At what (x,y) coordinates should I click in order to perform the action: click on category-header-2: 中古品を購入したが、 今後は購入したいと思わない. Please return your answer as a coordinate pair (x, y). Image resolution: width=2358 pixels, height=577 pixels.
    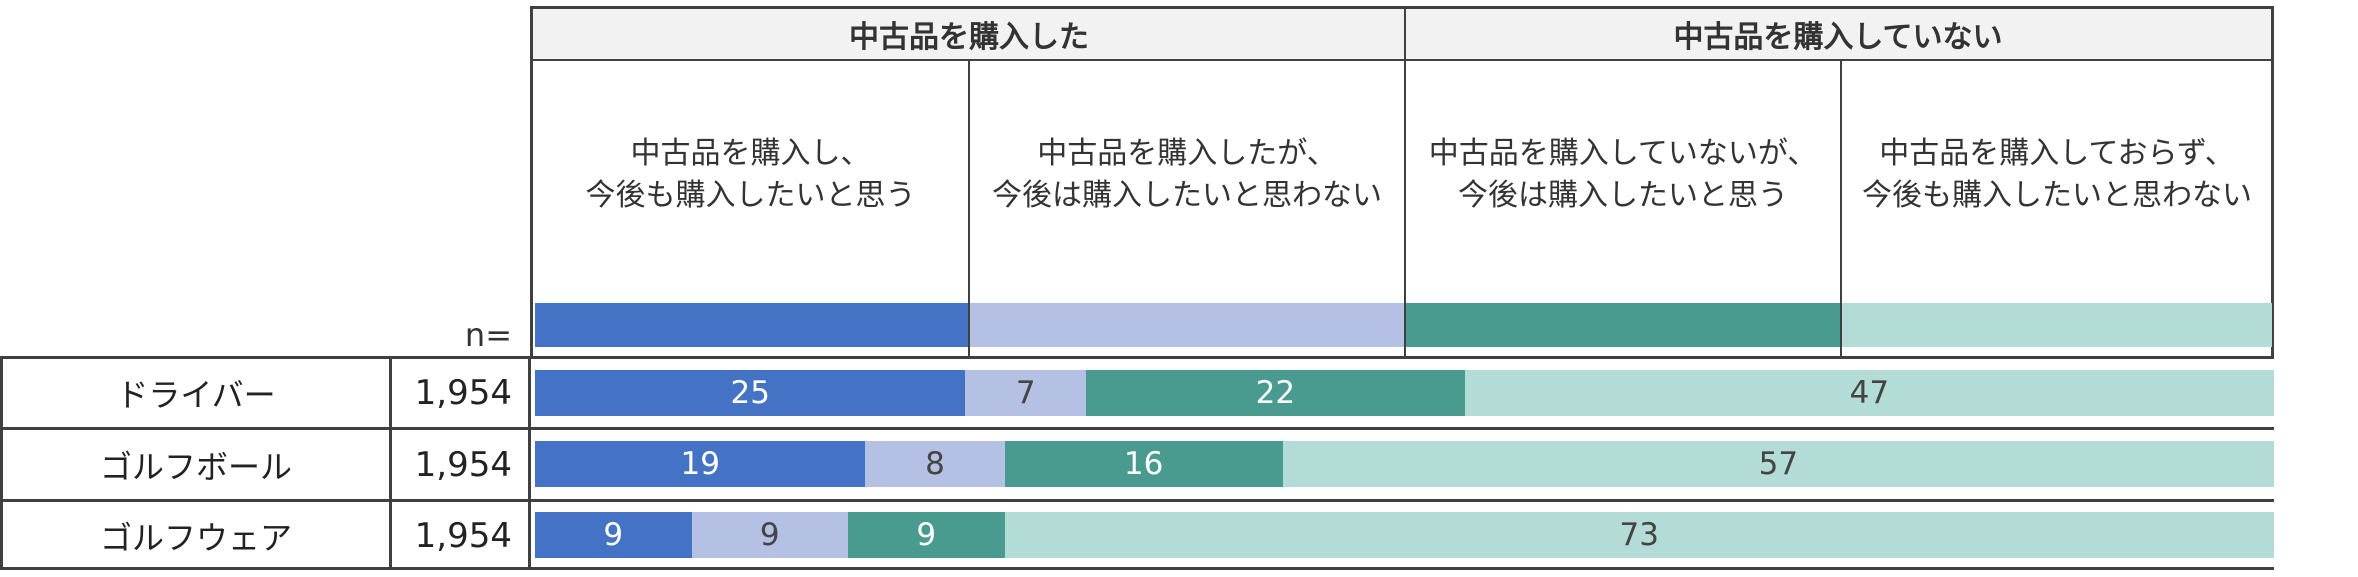
    Looking at the image, I should click on (1187, 174).